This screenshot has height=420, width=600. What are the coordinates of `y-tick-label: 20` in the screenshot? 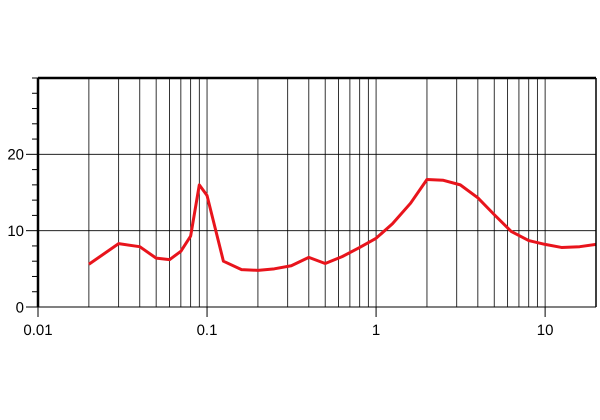 It's located at (15, 155).